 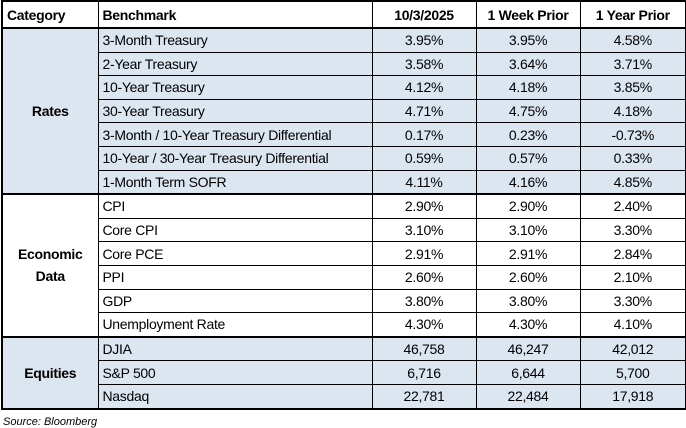 What do you see at coordinates (235, 325) in the screenshot?
I see `benchmark-cell: Unemployment Rate` at bounding box center [235, 325].